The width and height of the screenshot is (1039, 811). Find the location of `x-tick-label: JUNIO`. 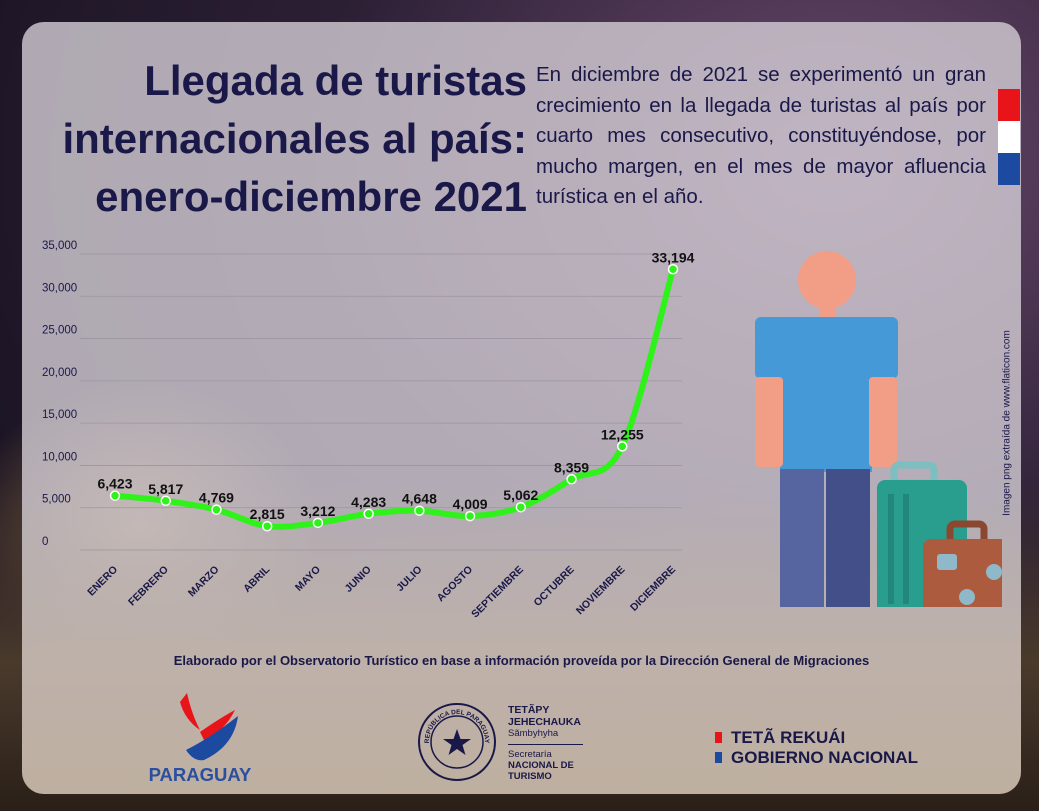

x-tick-label: JUNIO is located at coordinates (358, 579).